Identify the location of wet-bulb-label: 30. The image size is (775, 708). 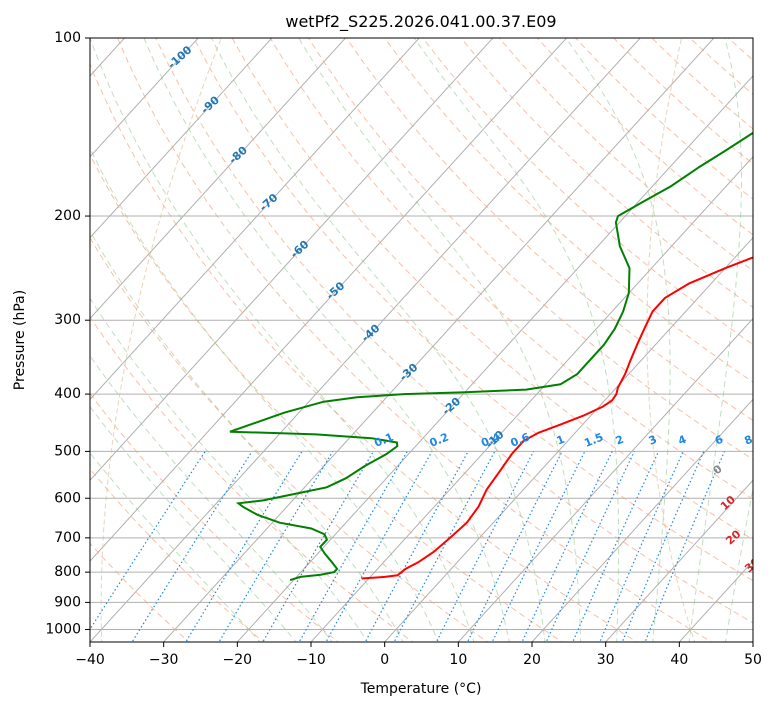
(752, 565).